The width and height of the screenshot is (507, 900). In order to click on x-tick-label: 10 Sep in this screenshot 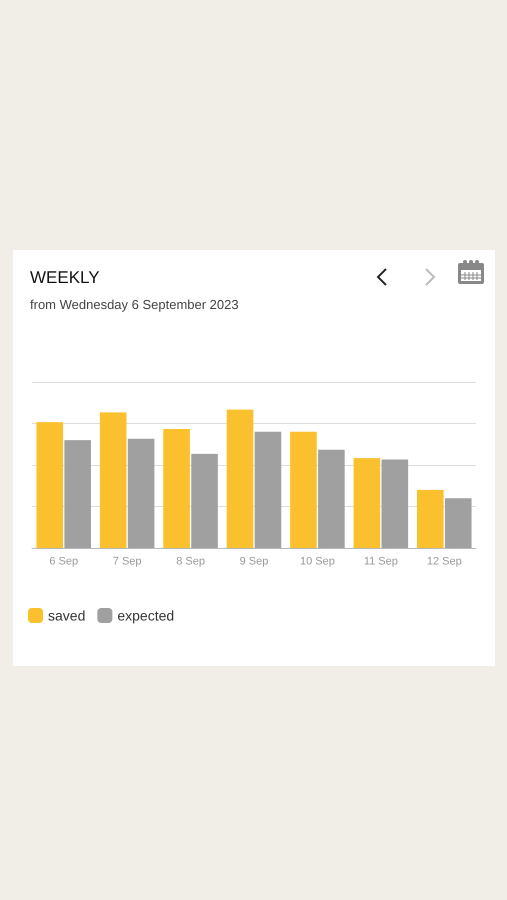, I will do `click(317, 562)`.